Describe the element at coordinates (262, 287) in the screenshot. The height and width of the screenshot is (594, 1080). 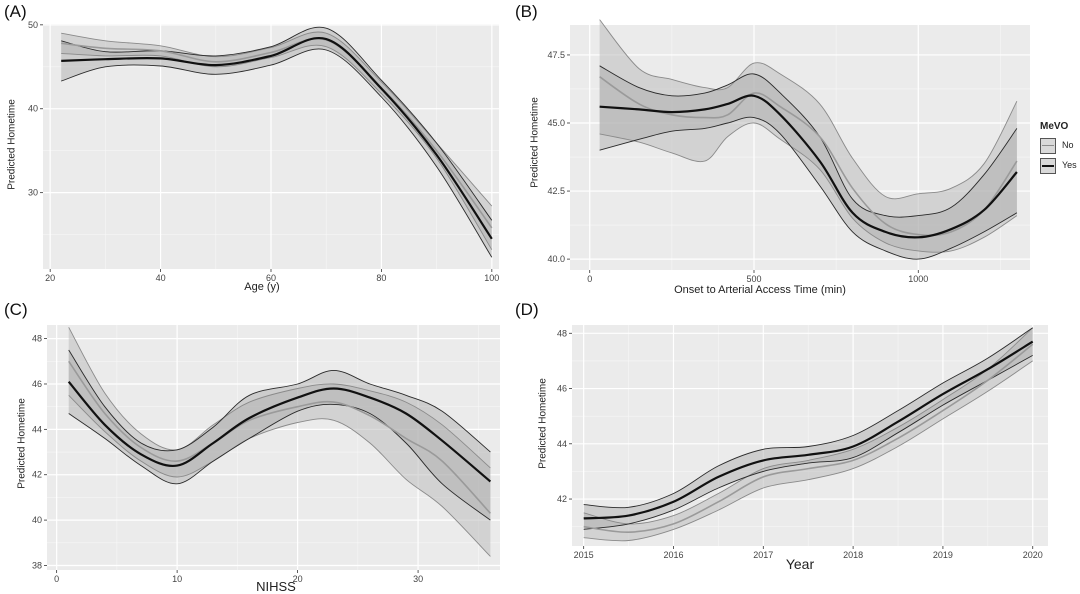
I see `x-axis-title: Age (y)` at that location.